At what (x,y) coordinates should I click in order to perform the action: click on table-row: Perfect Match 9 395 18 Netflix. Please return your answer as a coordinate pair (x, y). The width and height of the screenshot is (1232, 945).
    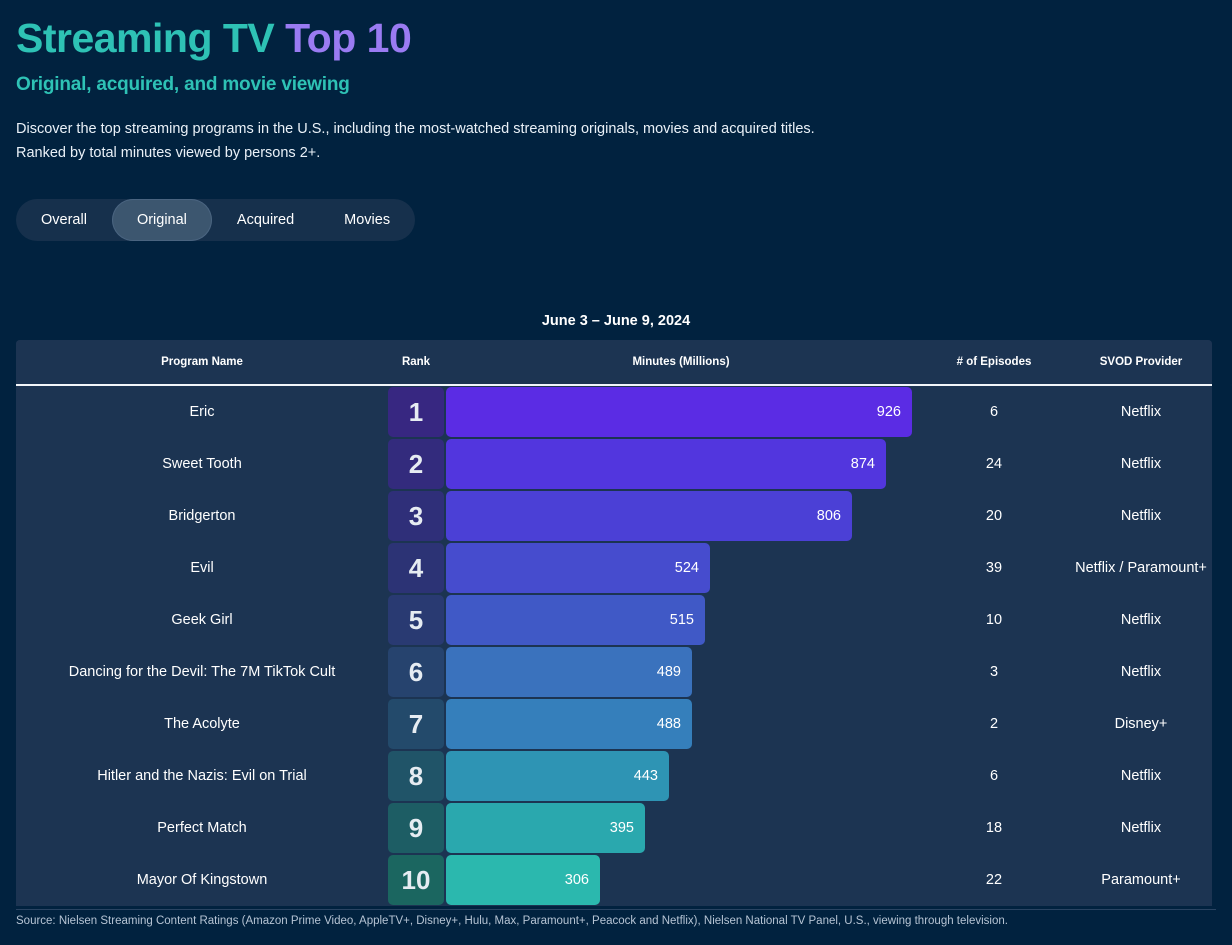
    Looking at the image, I should click on (614, 828).